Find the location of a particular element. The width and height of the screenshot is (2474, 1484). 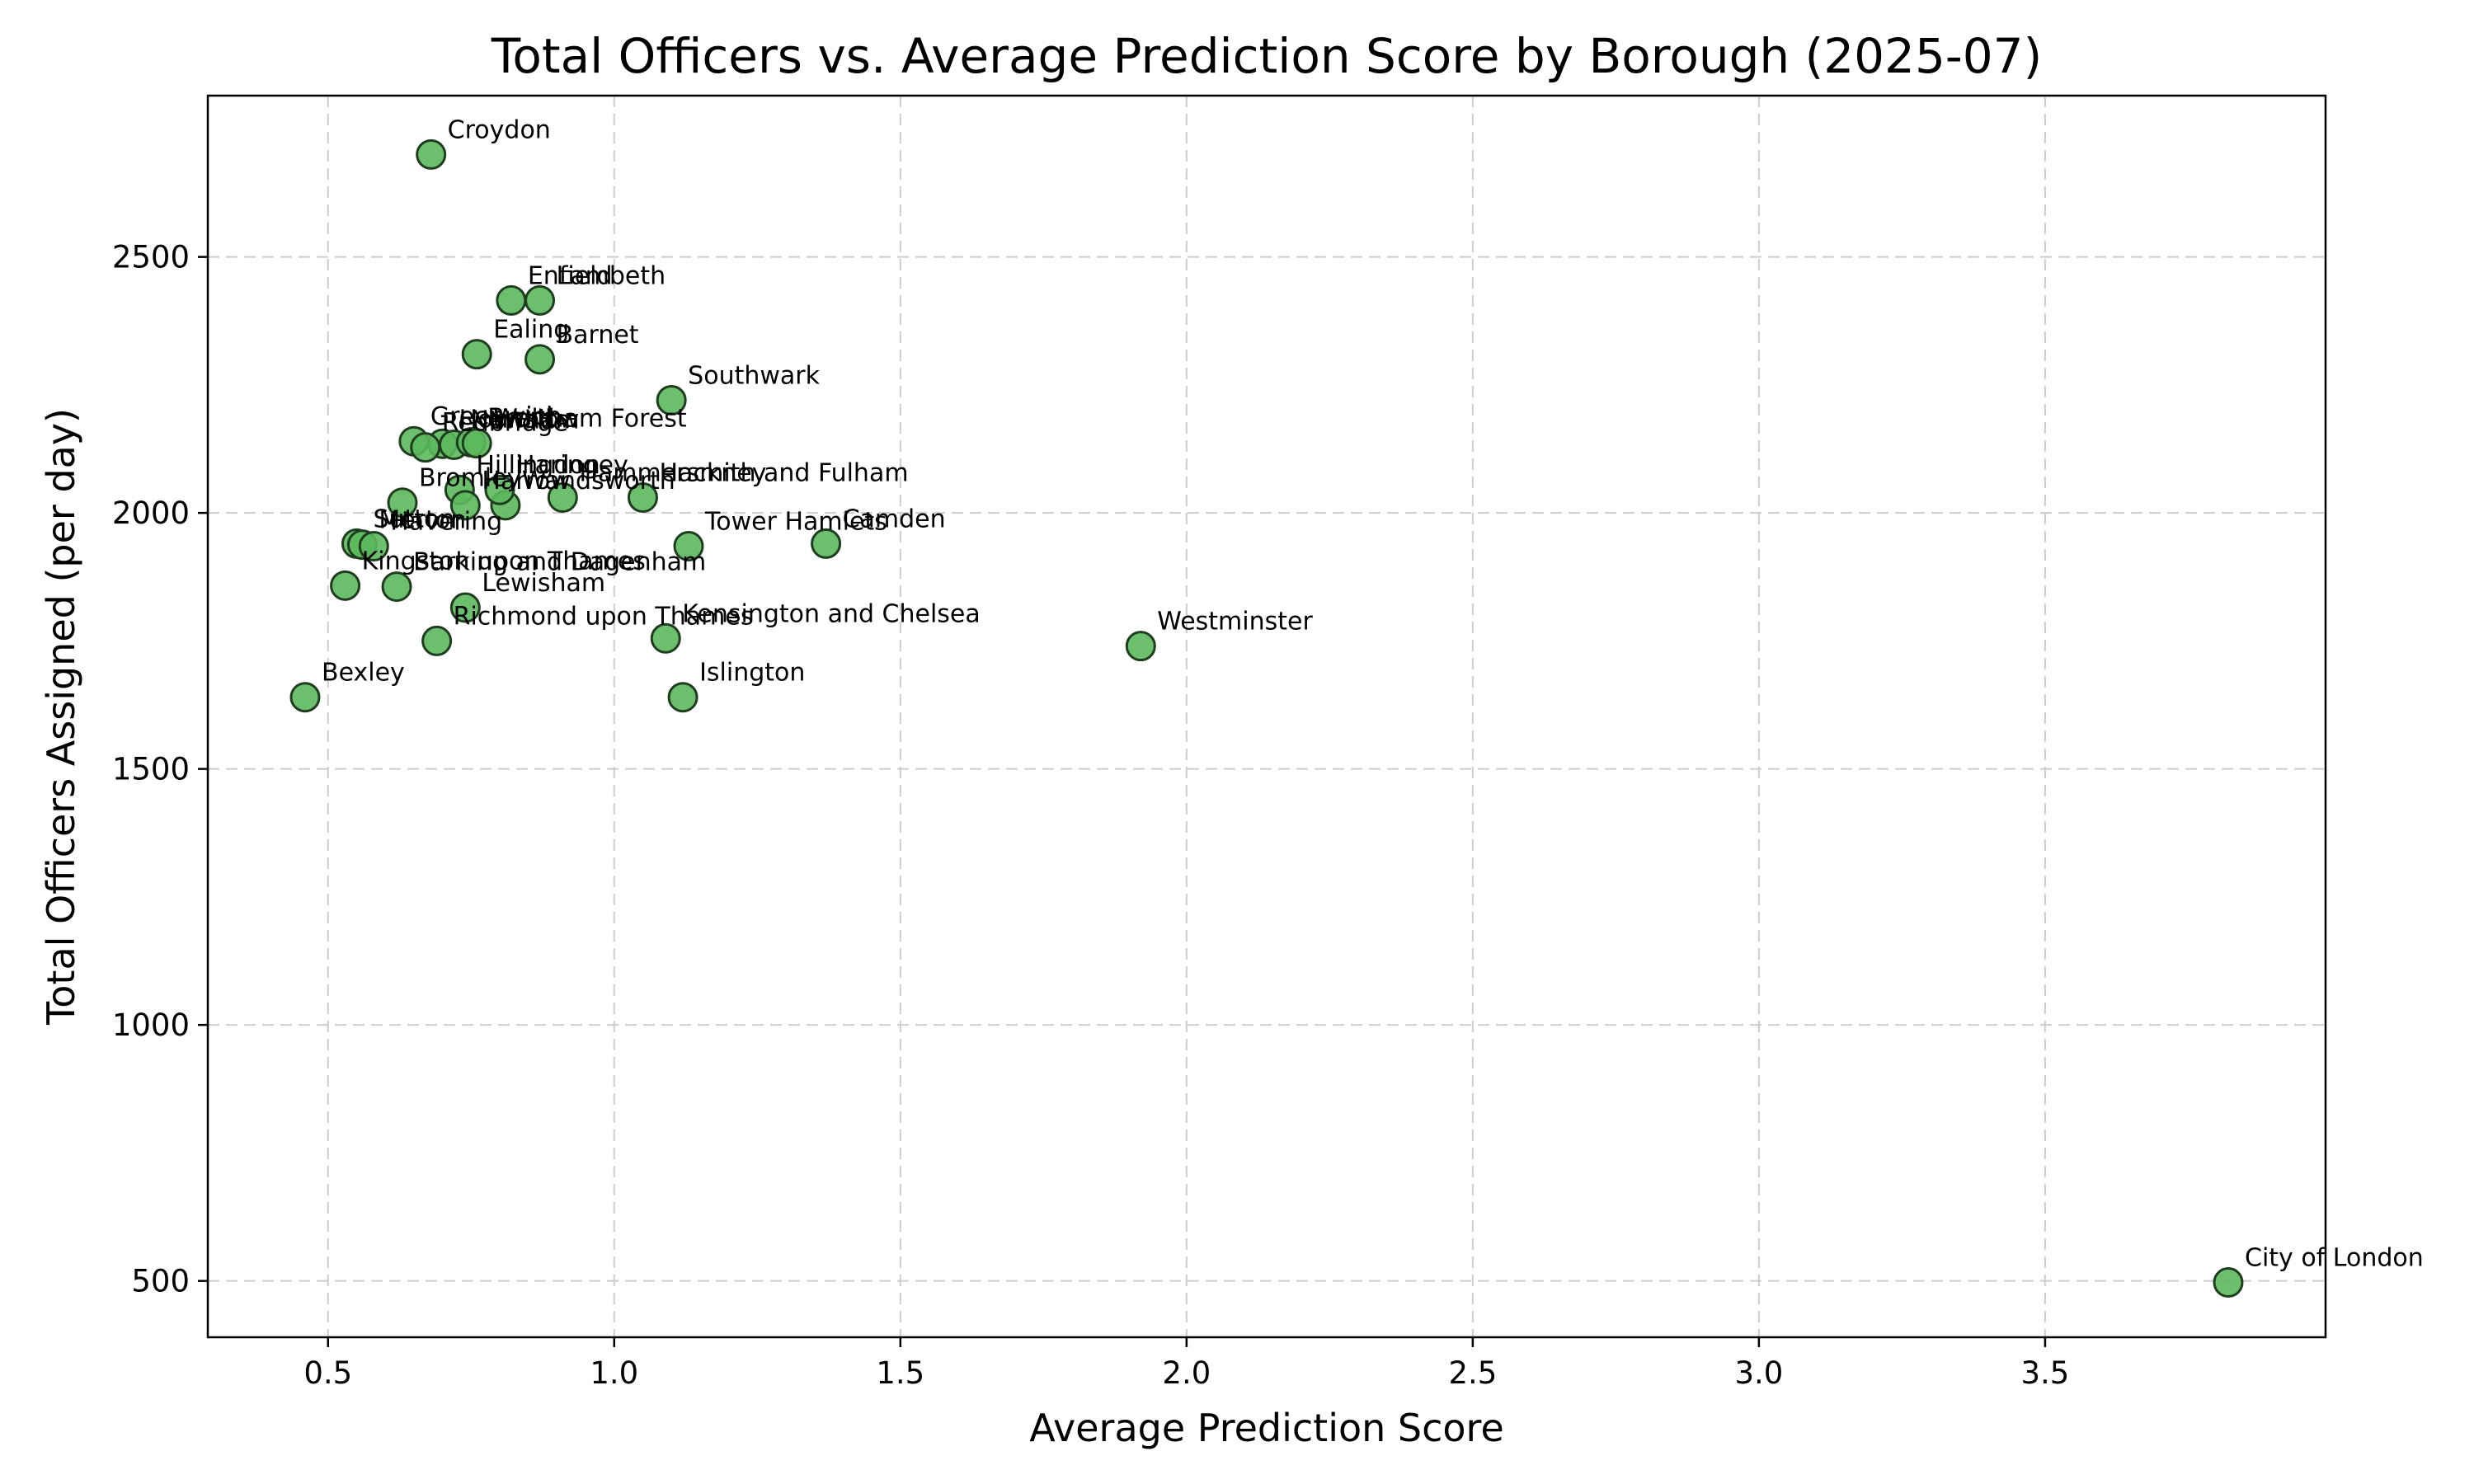

point-label: Barnet is located at coordinates (598, 335).